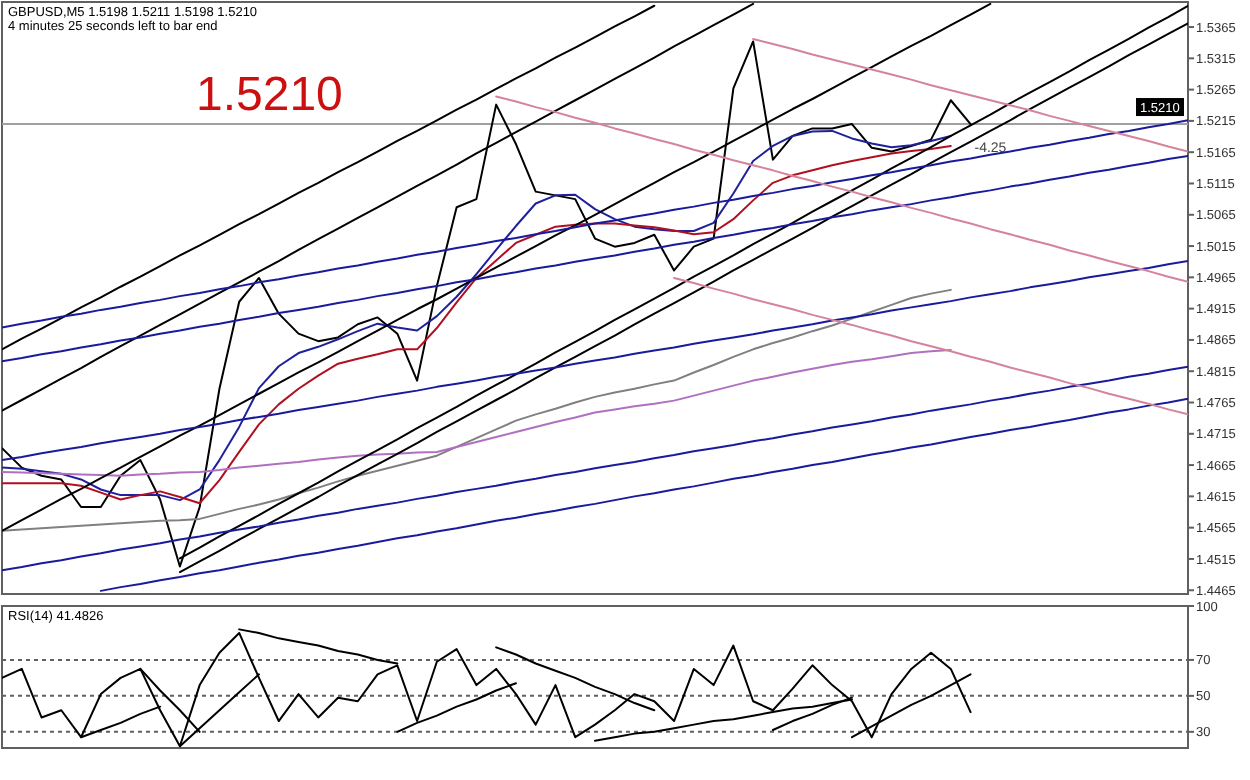 Image resolution: width=1250 pixels, height=780 pixels. Describe the element at coordinates (269, 95) in the screenshot. I see `annotation: 1.5210` at that location.